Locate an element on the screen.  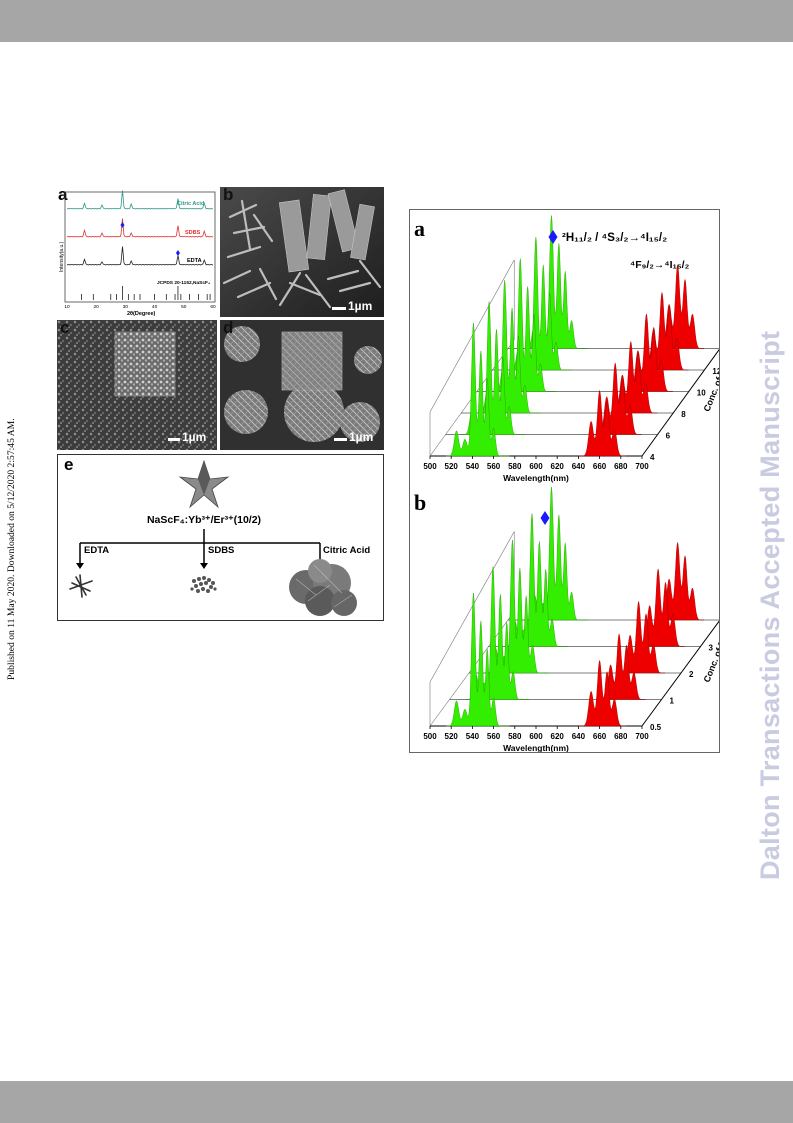
xrd-xtick-label: 20 is located at coordinates (97, 307).